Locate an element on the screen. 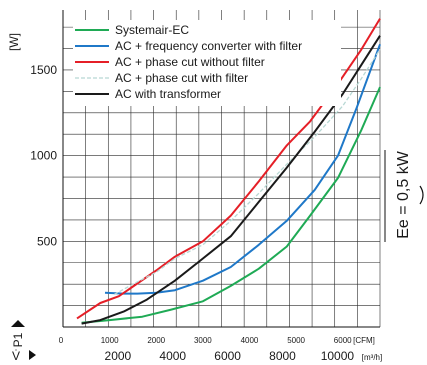  x-axis-symbol: V̇ is located at coordinates (16, 356).